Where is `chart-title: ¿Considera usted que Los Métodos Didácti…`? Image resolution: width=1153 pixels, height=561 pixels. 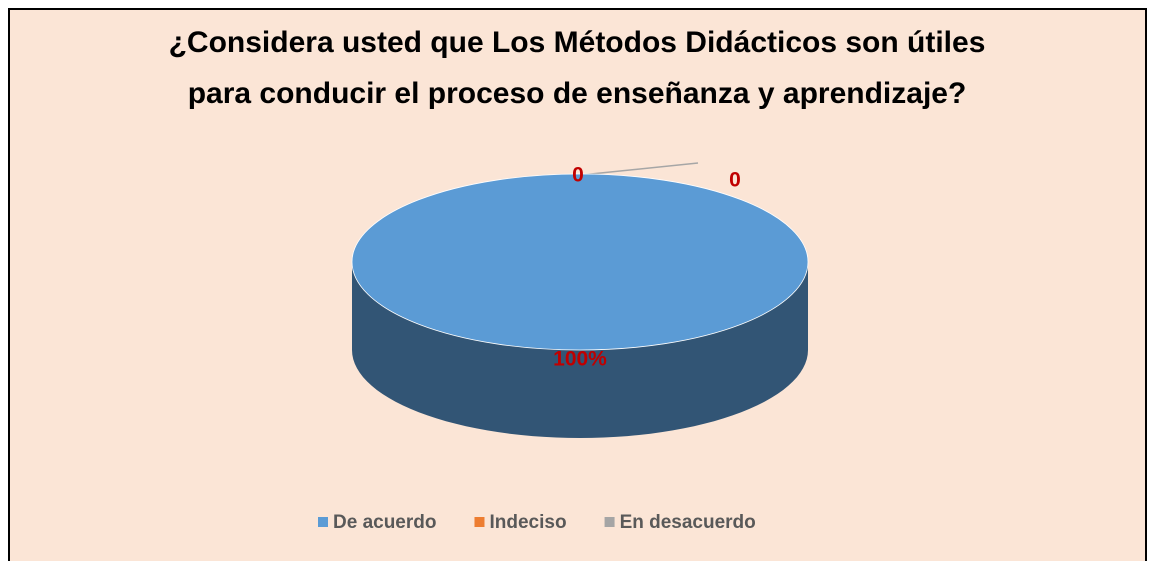 chart-title: ¿Considera usted que Los Métodos Didácti… is located at coordinates (577, 42).